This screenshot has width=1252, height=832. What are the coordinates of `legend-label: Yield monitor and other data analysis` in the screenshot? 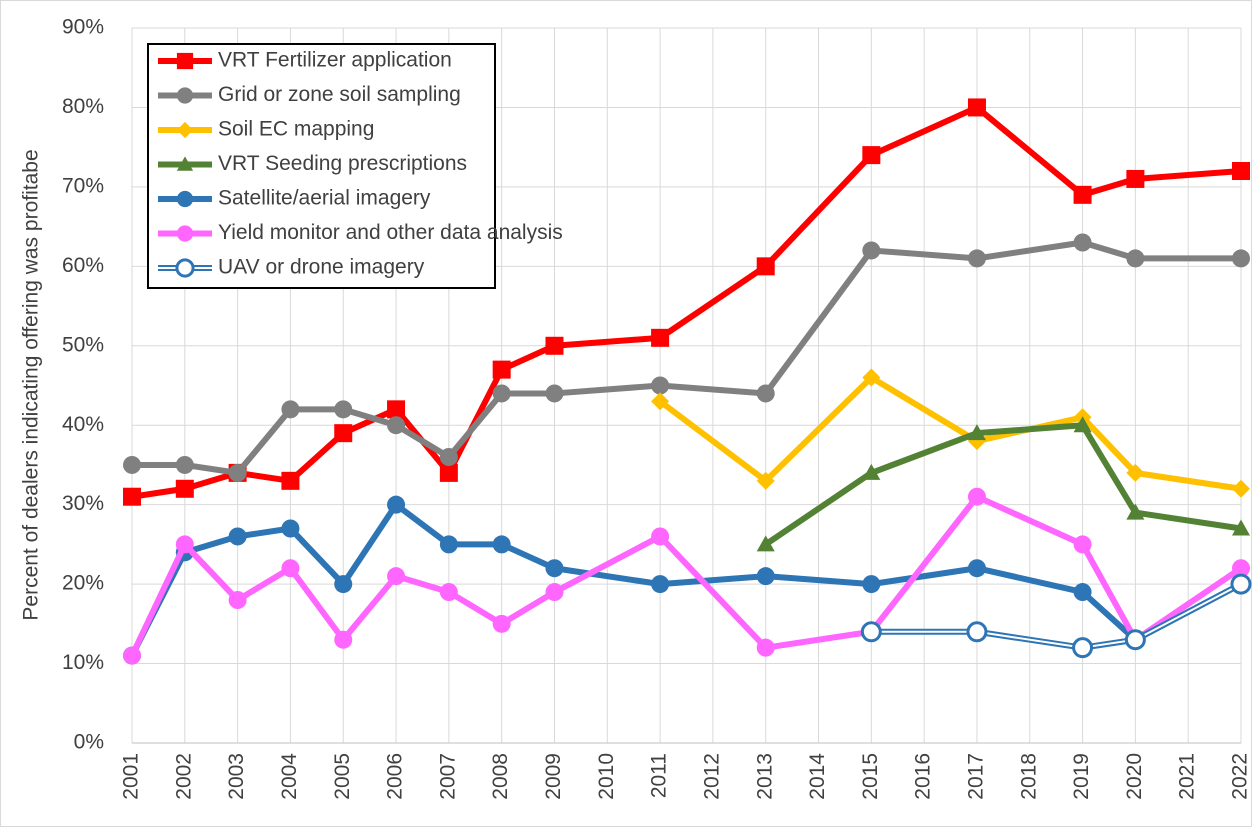 It's located at (390, 232).